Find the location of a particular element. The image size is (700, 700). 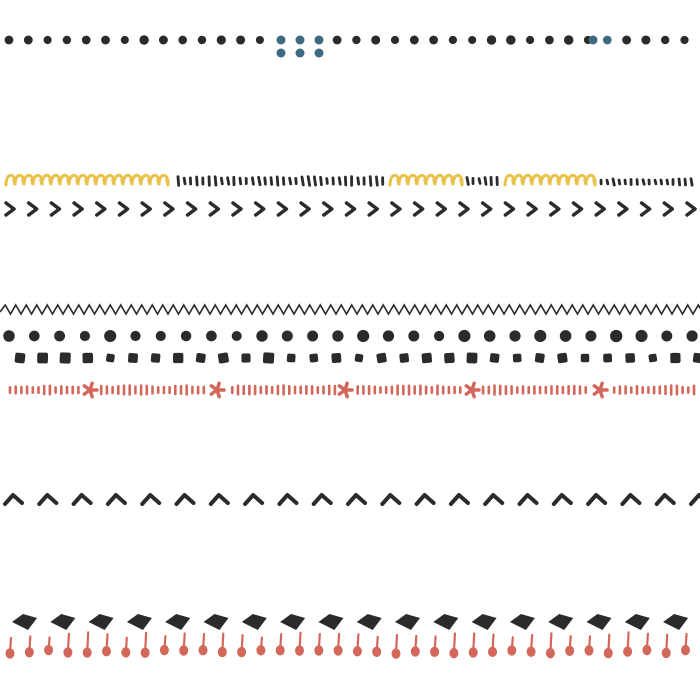

row-diamonds-with-drops is located at coordinates (347, 636).